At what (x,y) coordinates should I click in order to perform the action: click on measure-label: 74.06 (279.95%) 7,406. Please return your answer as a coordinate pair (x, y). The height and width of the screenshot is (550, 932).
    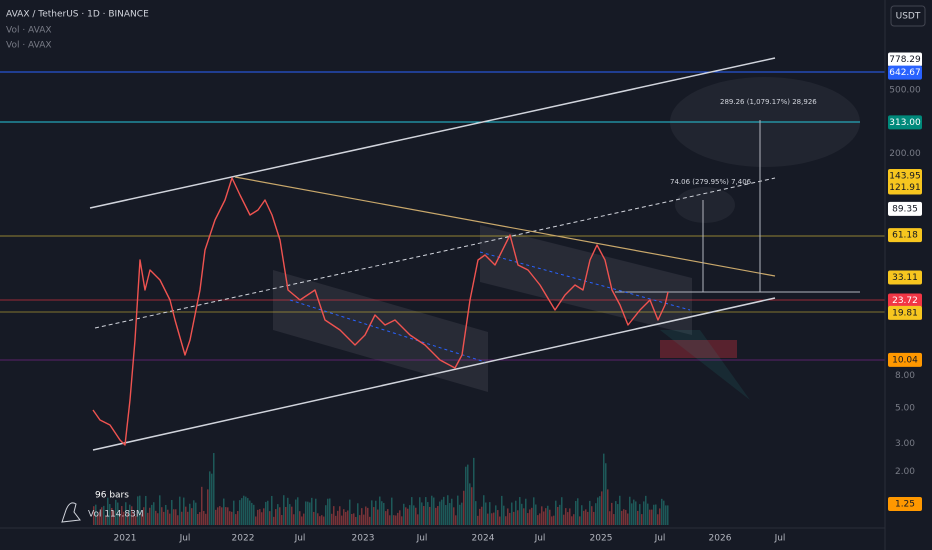
    Looking at the image, I should click on (711, 182).